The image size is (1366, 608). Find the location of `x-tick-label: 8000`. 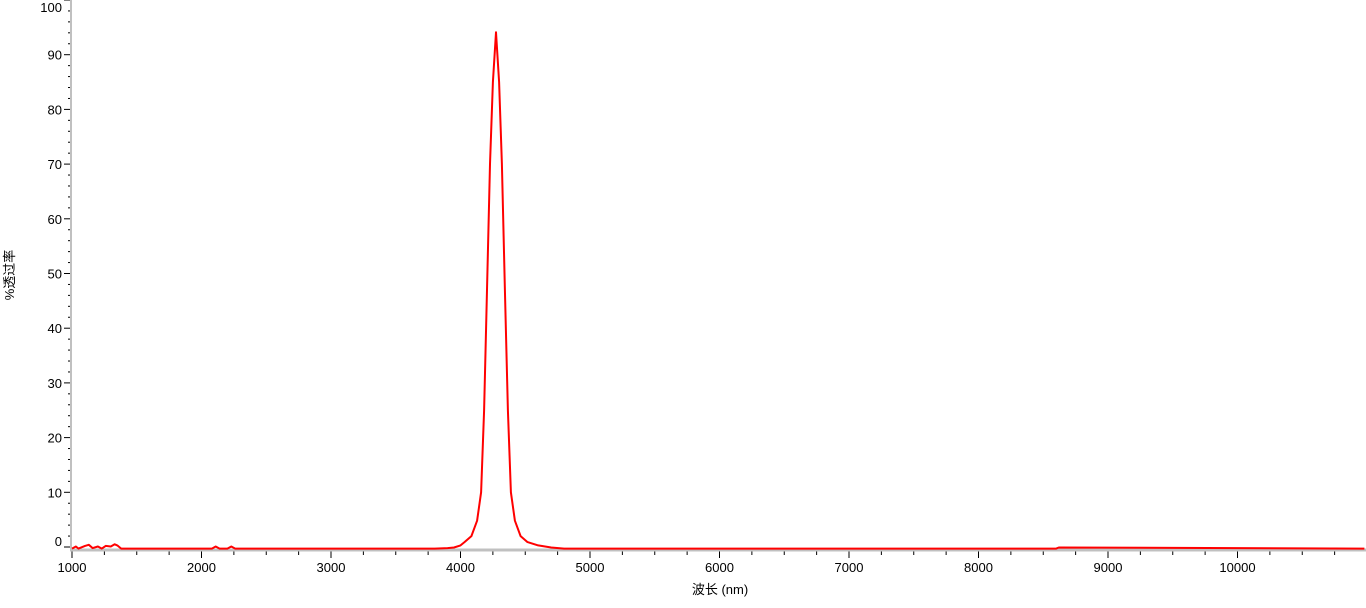

x-tick-label: 8000 is located at coordinates (978, 567).